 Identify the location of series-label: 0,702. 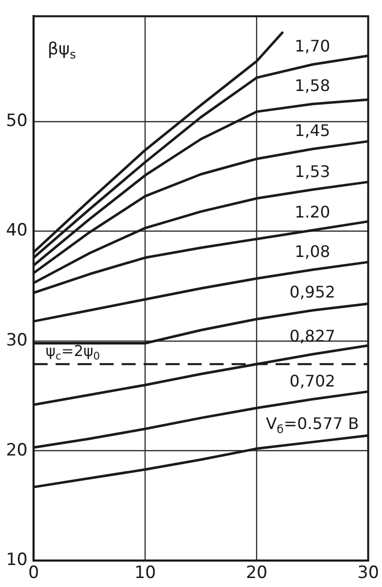
(313, 380).